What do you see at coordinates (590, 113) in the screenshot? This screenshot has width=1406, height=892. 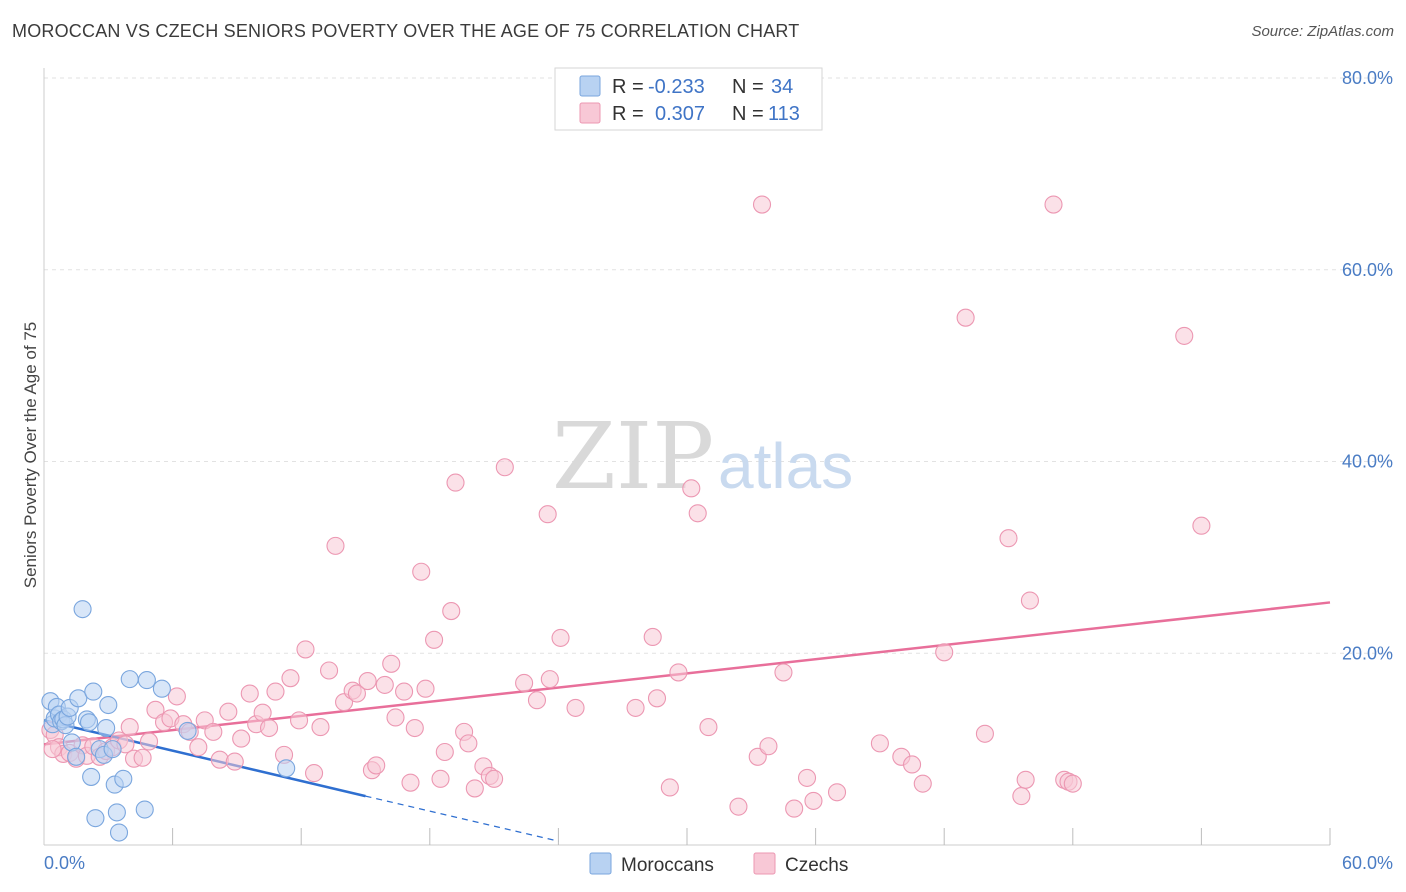 I see `legend-swatch-czechs` at bounding box center [590, 113].